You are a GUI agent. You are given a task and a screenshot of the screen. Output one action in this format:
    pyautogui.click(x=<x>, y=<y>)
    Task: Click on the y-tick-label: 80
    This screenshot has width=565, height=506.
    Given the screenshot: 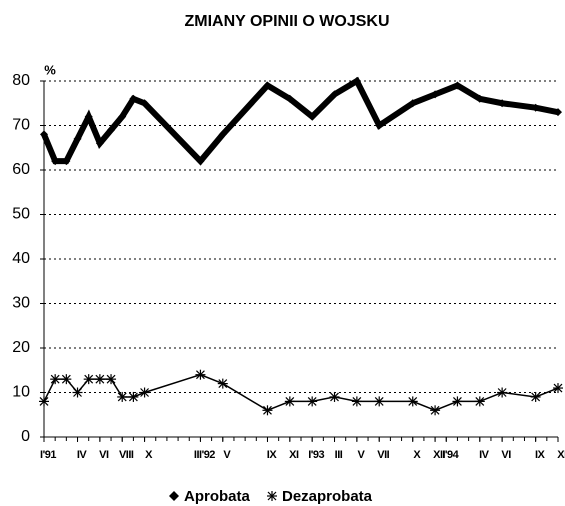 What is the action you would take?
    pyautogui.click(x=21, y=80)
    